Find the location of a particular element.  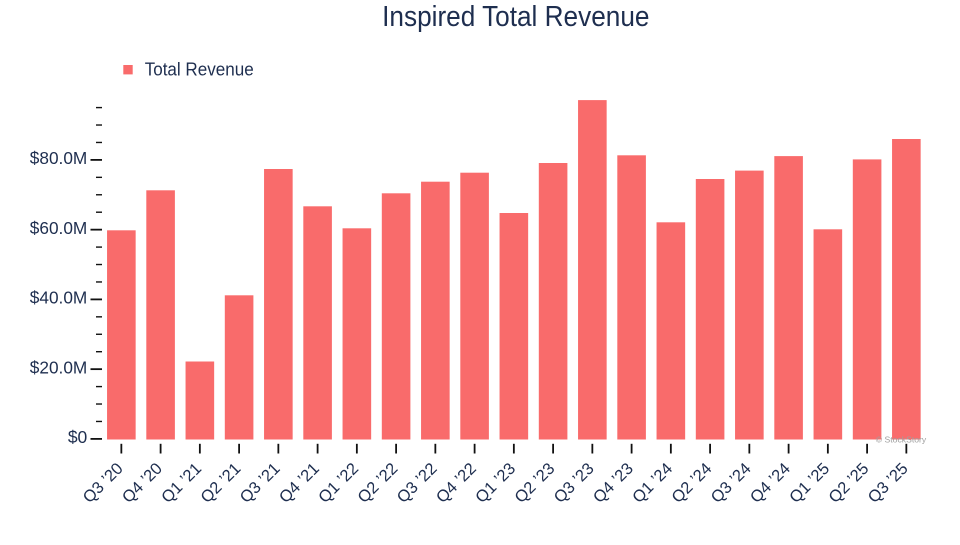

svg-text: $20.0M is located at coordinates (59, 367).